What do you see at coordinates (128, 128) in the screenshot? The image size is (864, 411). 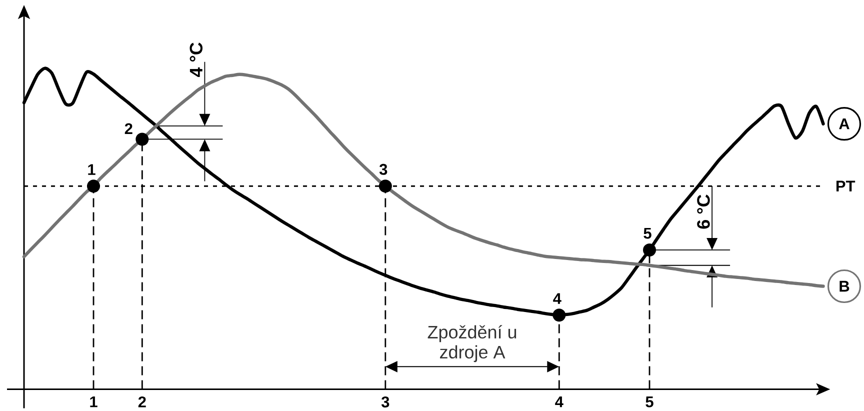 I see `annotation: 2` at bounding box center [128, 128].